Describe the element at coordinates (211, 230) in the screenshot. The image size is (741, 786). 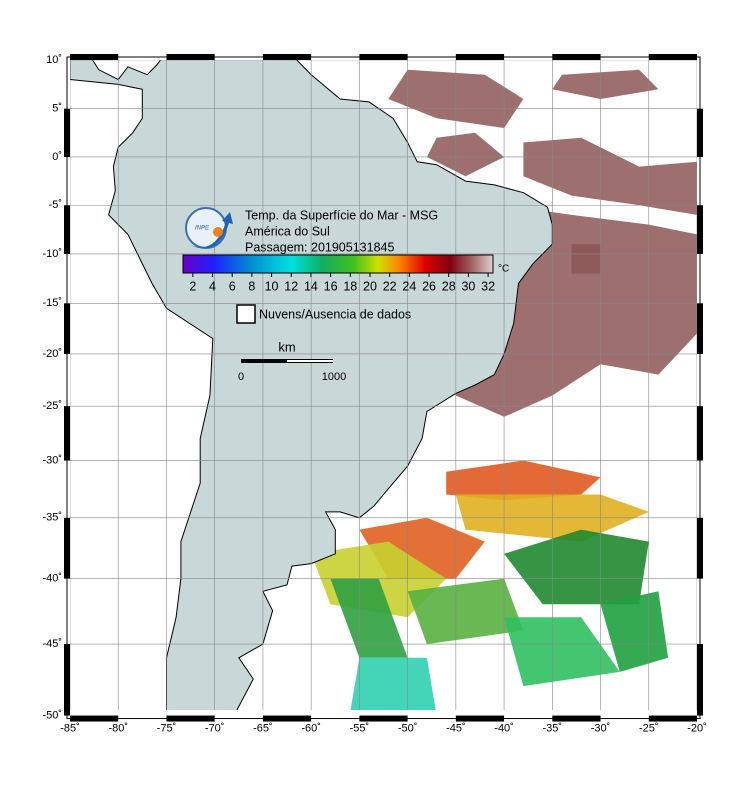
I see `logo-arrow` at that location.